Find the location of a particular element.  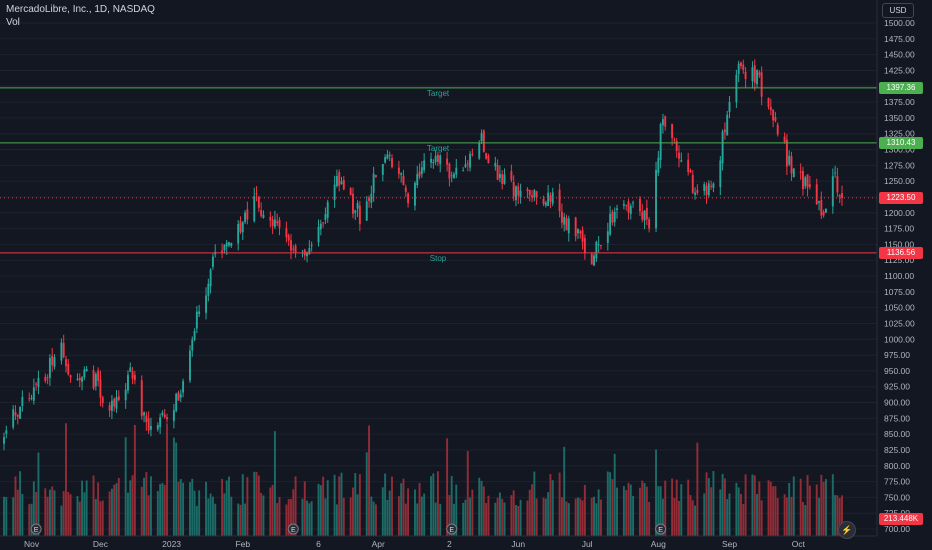

price-tick-label: 1200.00 is located at coordinates (899, 213).